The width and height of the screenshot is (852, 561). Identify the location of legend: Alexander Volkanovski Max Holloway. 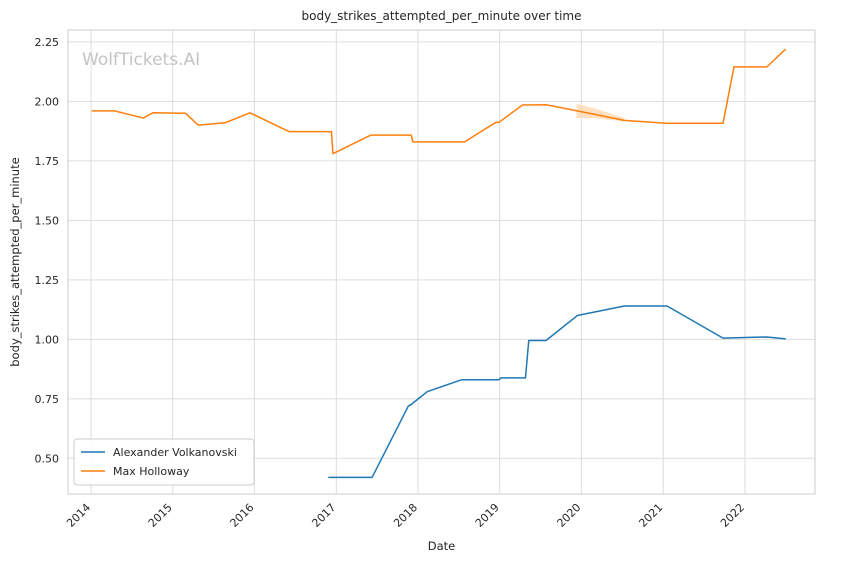
(164, 462).